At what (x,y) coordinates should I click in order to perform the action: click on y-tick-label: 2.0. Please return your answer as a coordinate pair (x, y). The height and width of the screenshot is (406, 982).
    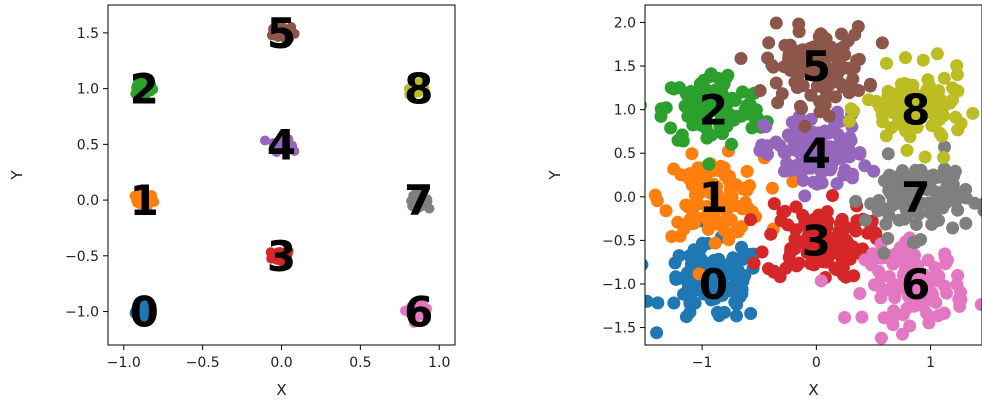
    Looking at the image, I should click on (625, 23).